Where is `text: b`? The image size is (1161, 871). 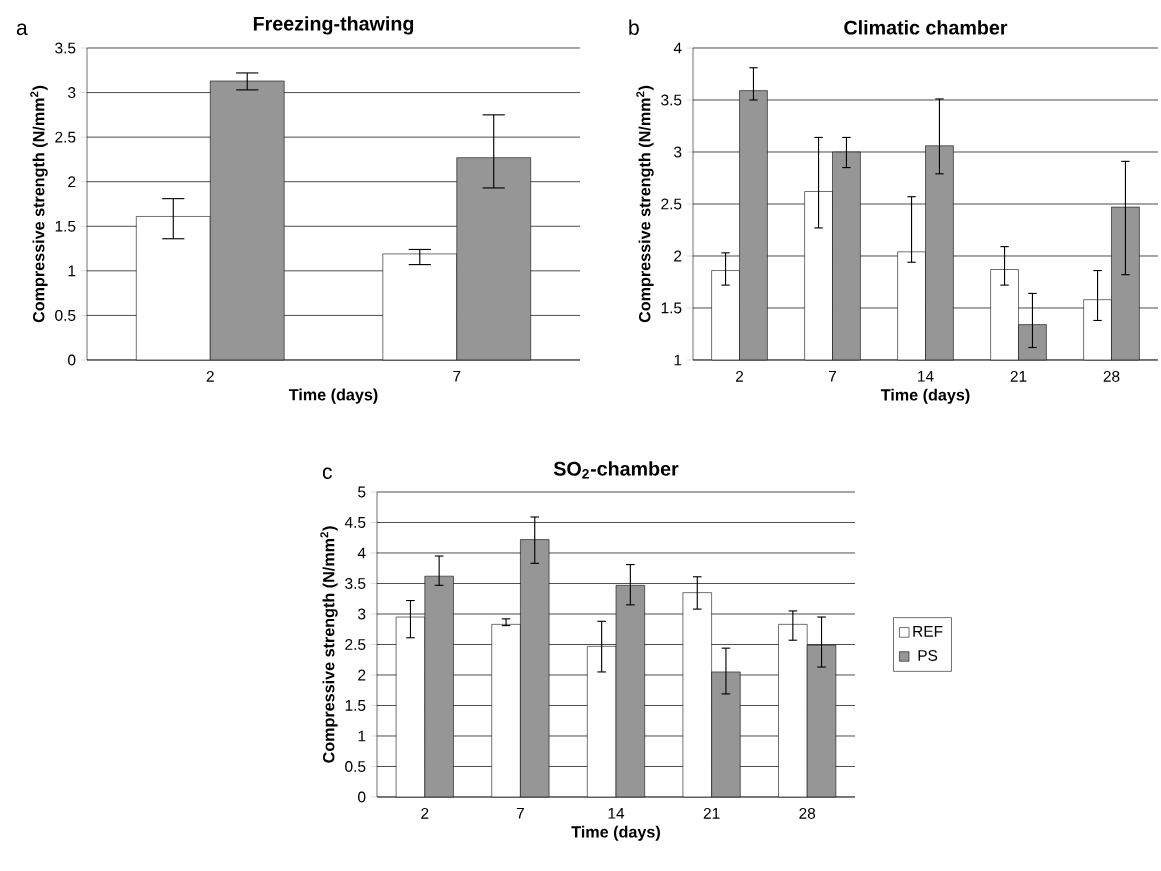 text: b is located at coordinates (634, 27).